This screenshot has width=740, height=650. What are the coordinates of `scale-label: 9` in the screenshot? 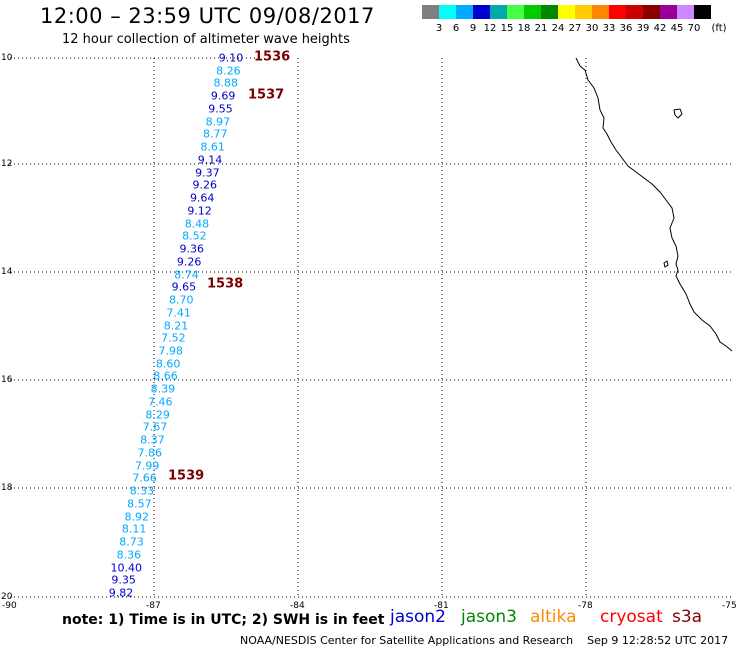 It's located at (473, 28).